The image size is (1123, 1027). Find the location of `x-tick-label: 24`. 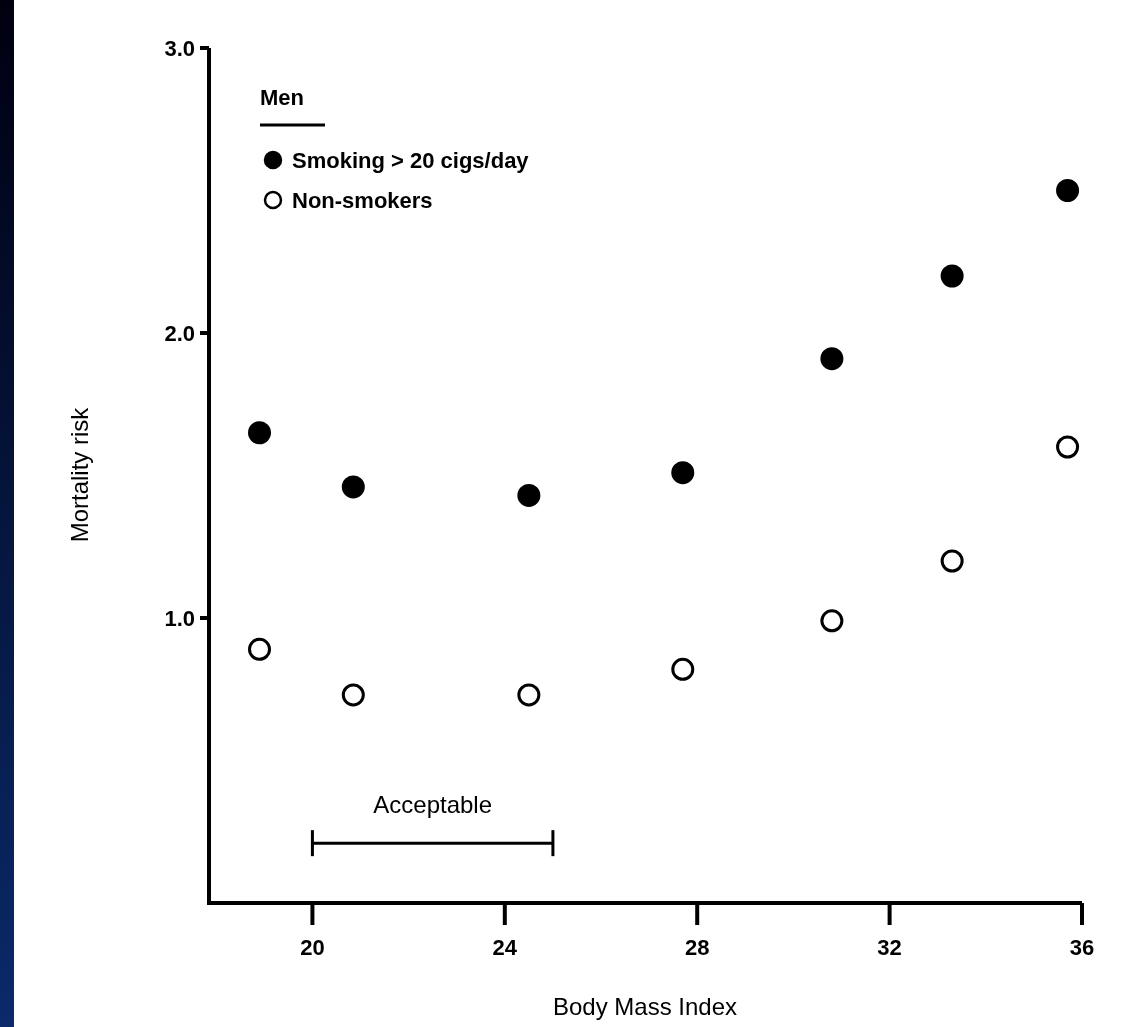

x-tick-label: 24 is located at coordinates (505, 947).